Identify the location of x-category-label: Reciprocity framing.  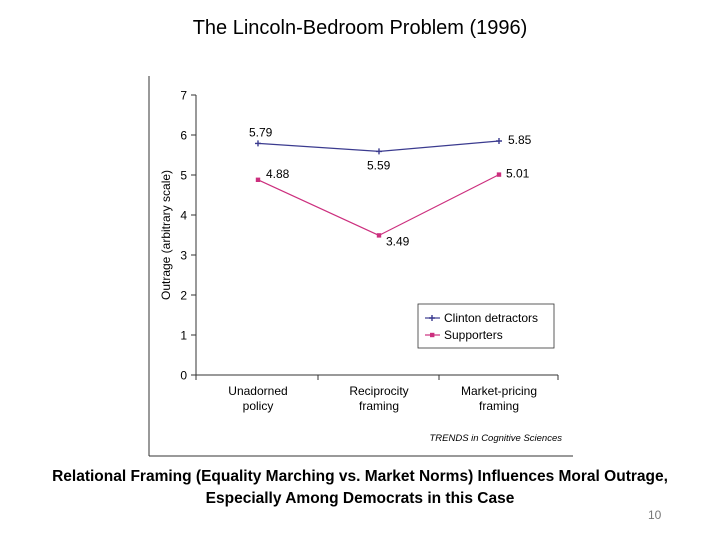
(378, 398).